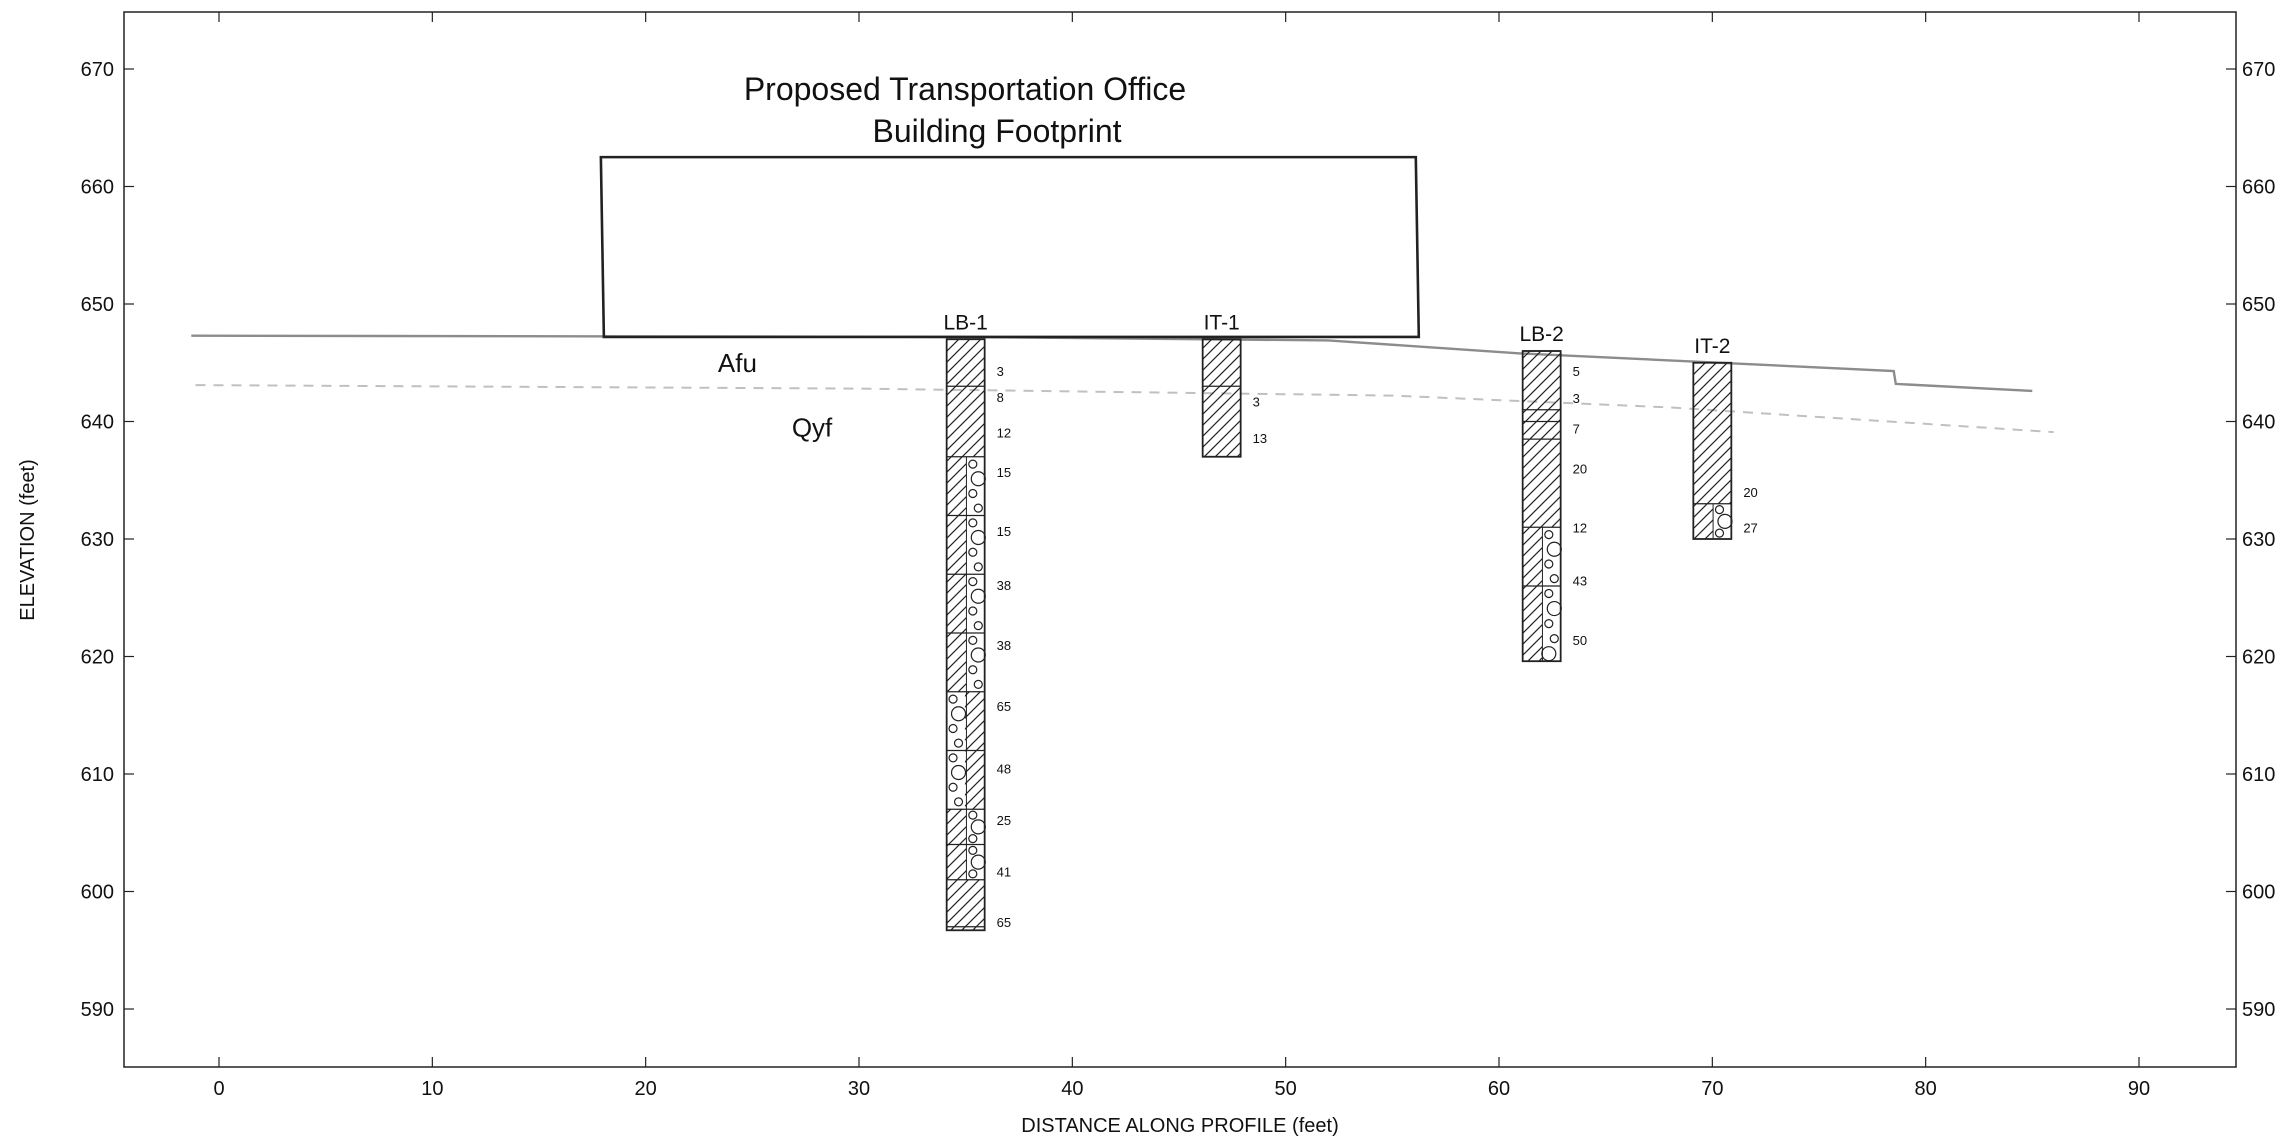 The width and height of the screenshot is (2282, 1145). Describe the element at coordinates (1580, 640) in the screenshot. I see `blow-count-label: 50` at that location.